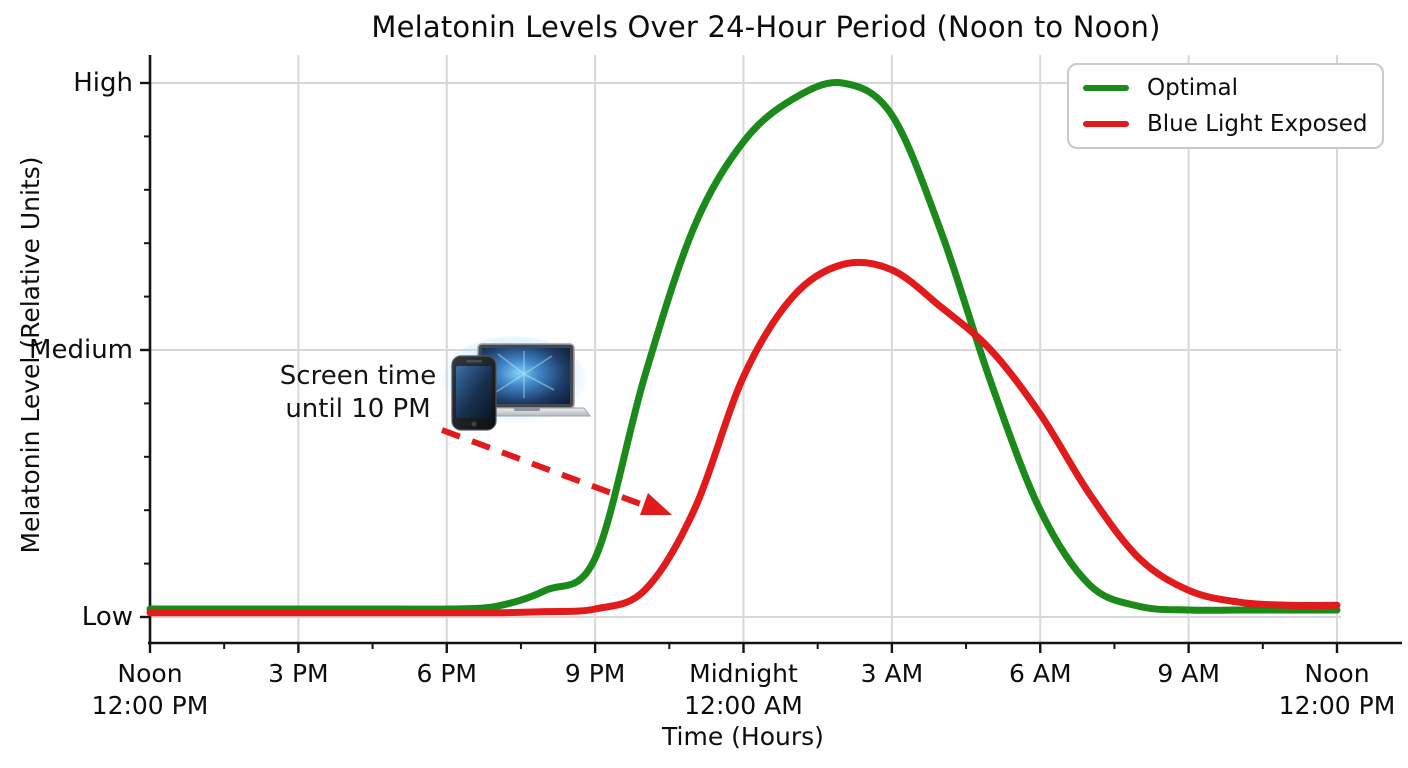  I want to click on phone-icon, so click(474, 393).